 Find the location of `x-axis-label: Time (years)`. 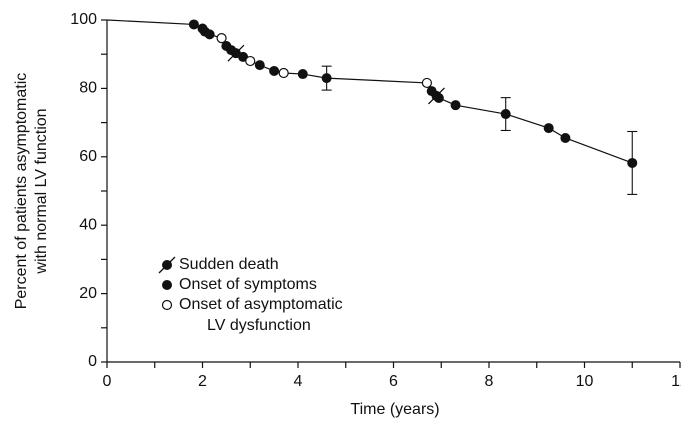

x-axis-label: Time (years) is located at coordinates (394, 409).